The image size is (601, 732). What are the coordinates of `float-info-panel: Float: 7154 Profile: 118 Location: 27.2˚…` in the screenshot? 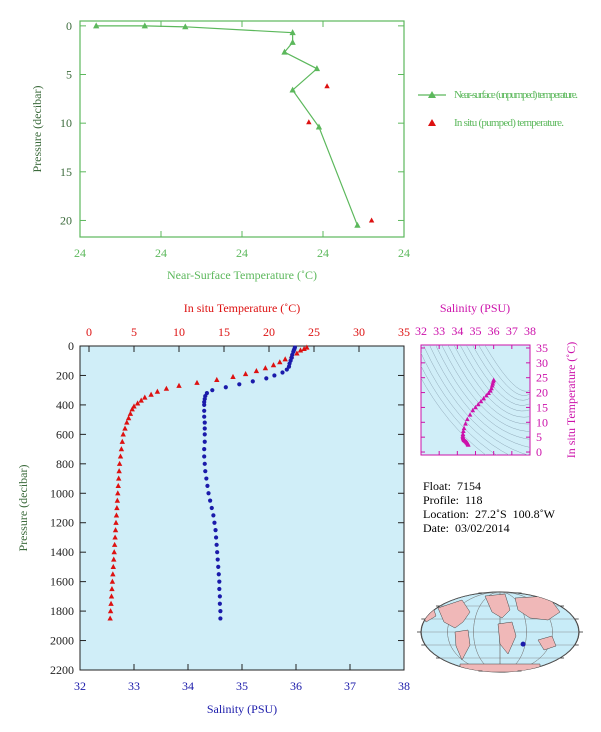 It's located at (489, 507).